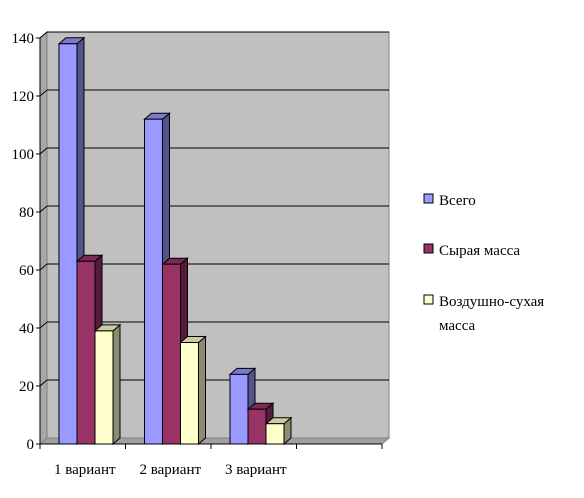  Describe the element at coordinates (457, 201) in the screenshot. I see `legend-label: Всего` at that location.